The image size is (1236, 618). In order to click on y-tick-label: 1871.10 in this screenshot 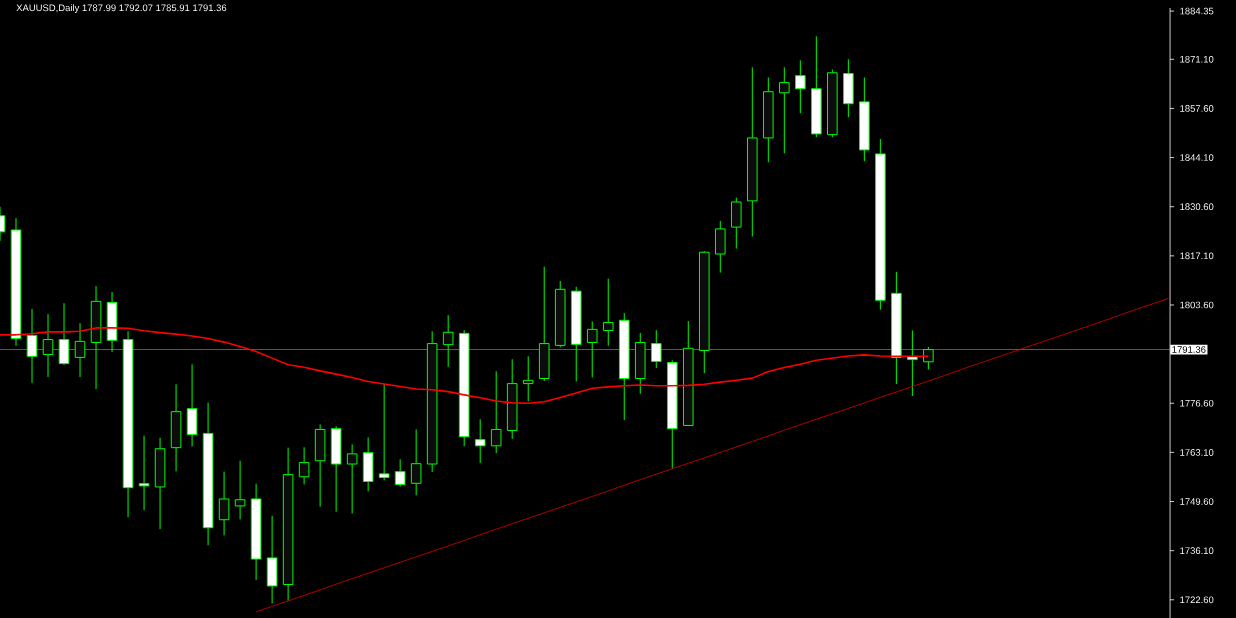, I will do `click(1197, 59)`.